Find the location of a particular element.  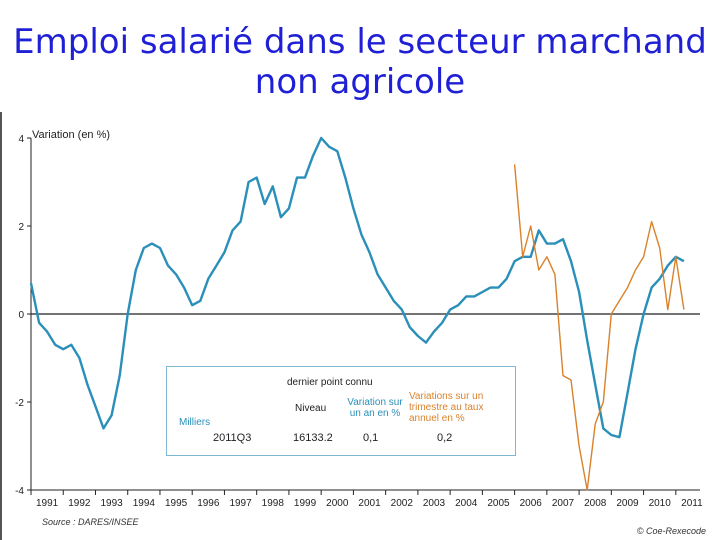

col-niveau-label: Niveau is located at coordinates (311, 408).